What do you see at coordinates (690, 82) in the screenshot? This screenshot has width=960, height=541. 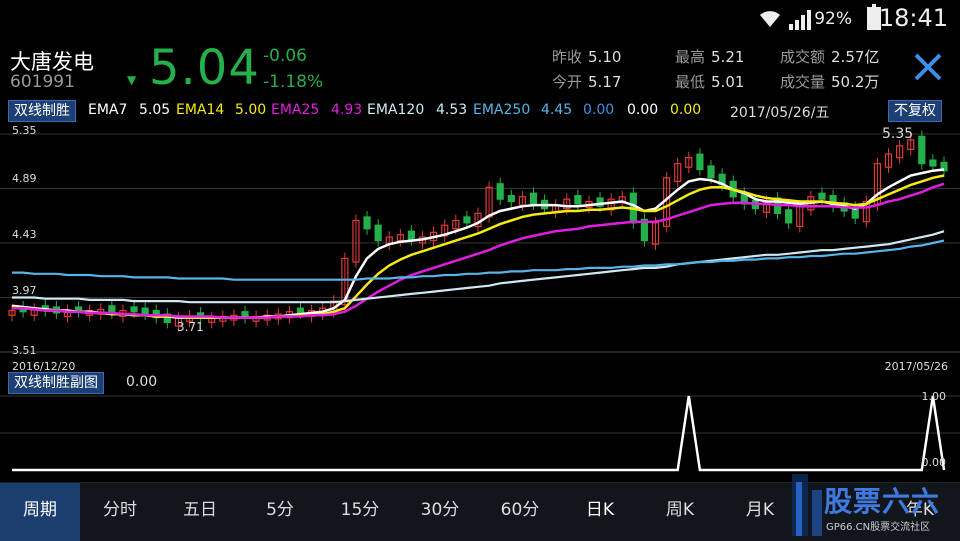 I see `low-label: 最低` at bounding box center [690, 82].